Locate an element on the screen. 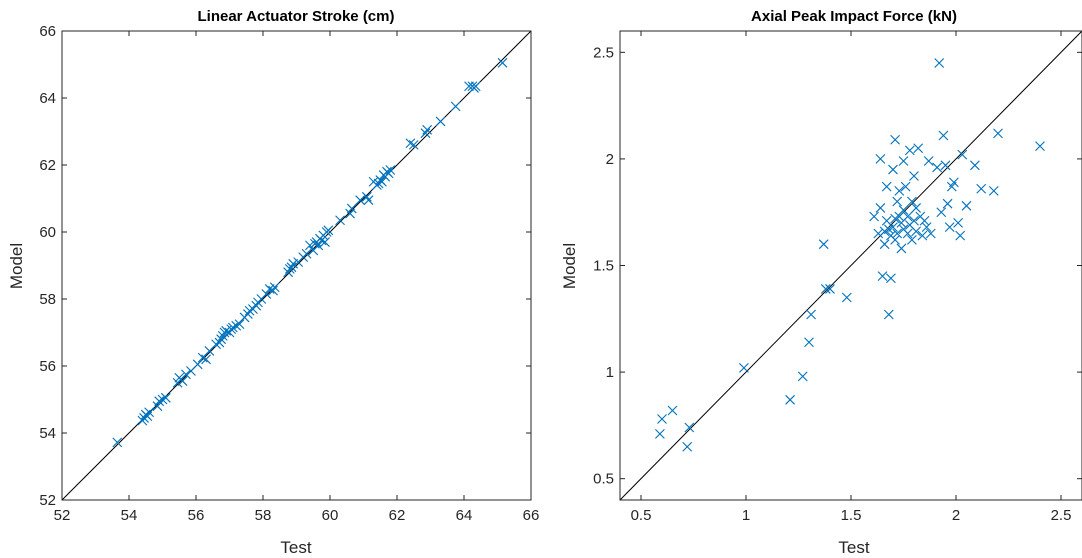  x-tick-label: 2 is located at coordinates (956, 515).